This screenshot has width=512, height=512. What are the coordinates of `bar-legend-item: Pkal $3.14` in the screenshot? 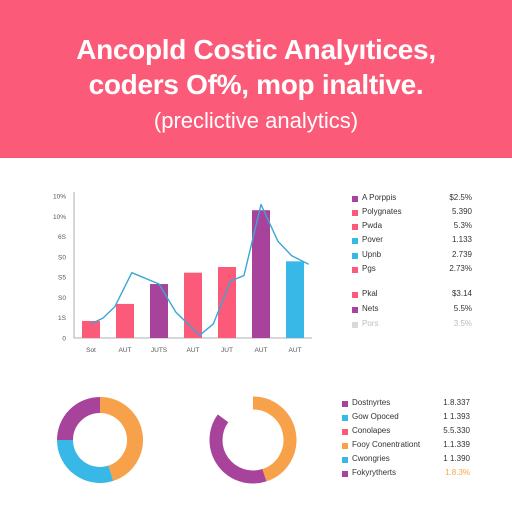 It's located at (412, 295).